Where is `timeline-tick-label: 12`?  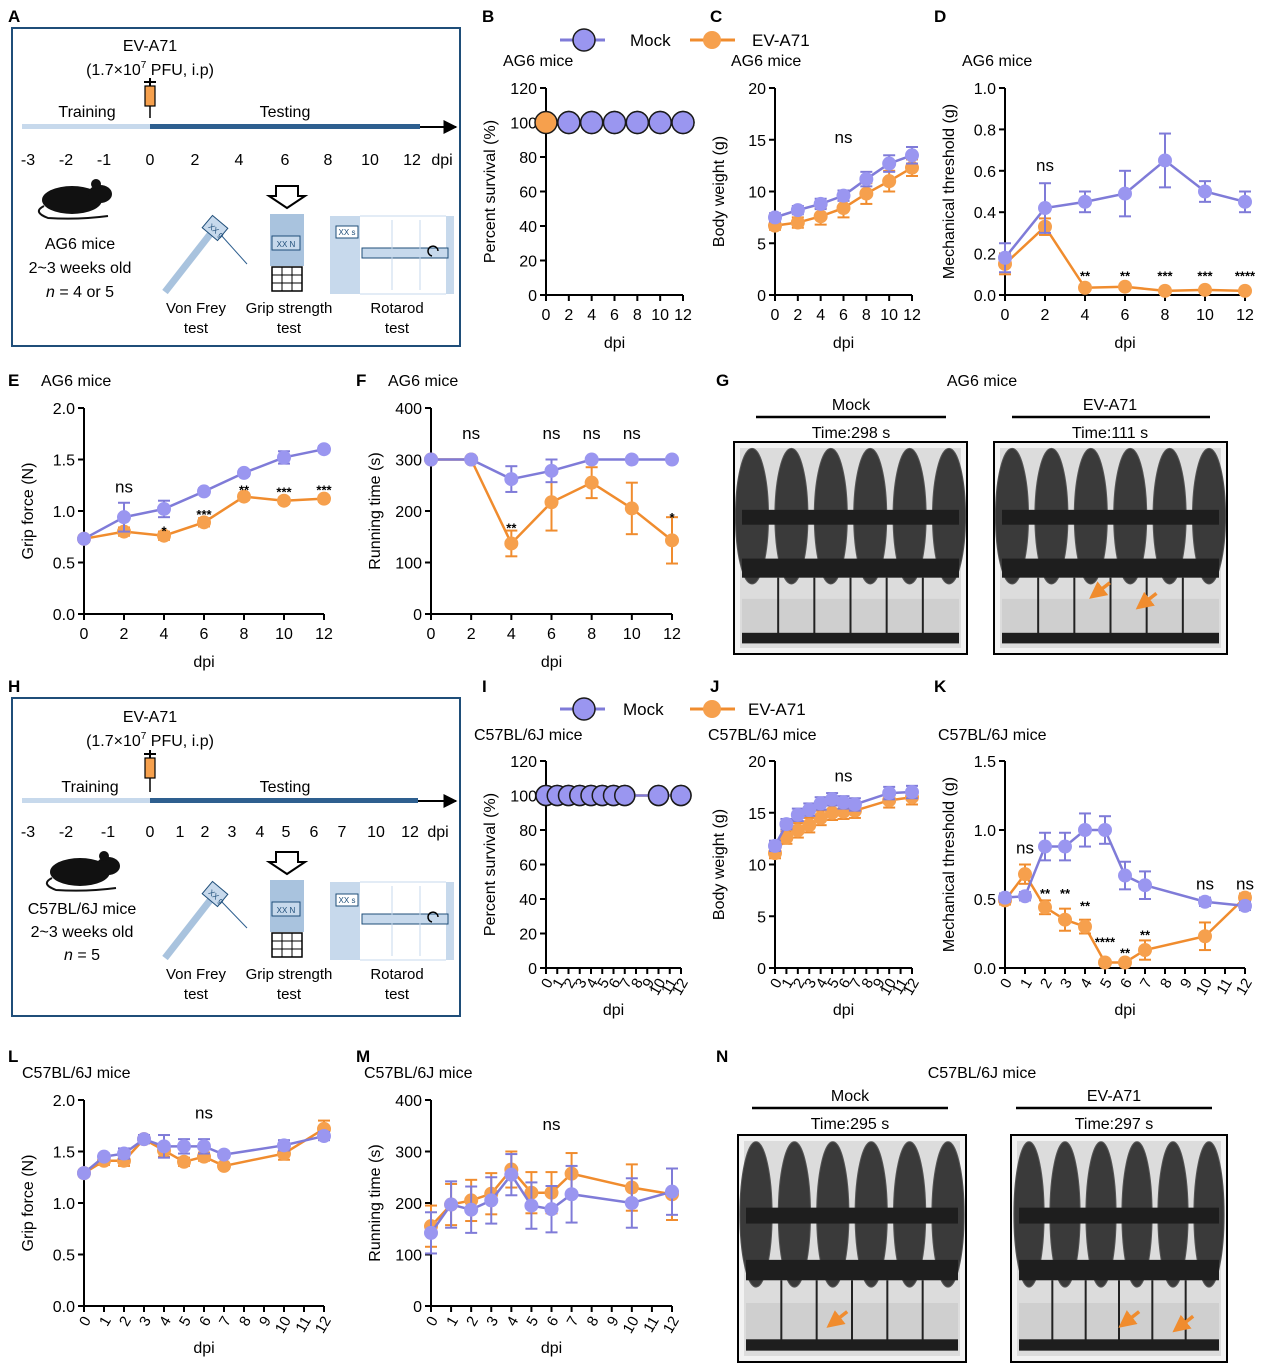
timeline-tick-label: 12 is located at coordinates (410, 832).